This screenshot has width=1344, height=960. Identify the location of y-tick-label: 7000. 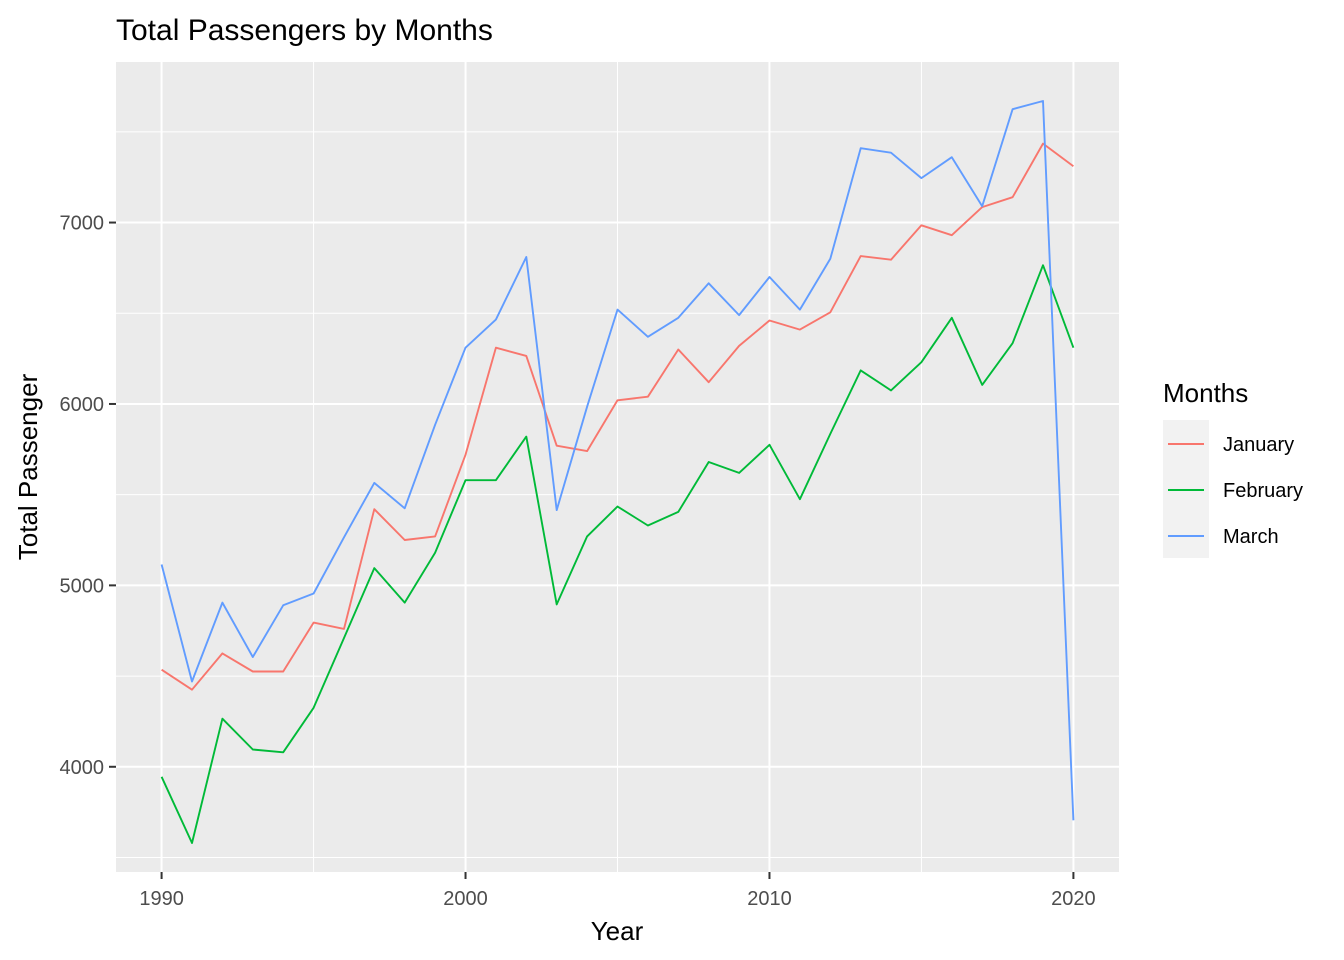
(82, 224).